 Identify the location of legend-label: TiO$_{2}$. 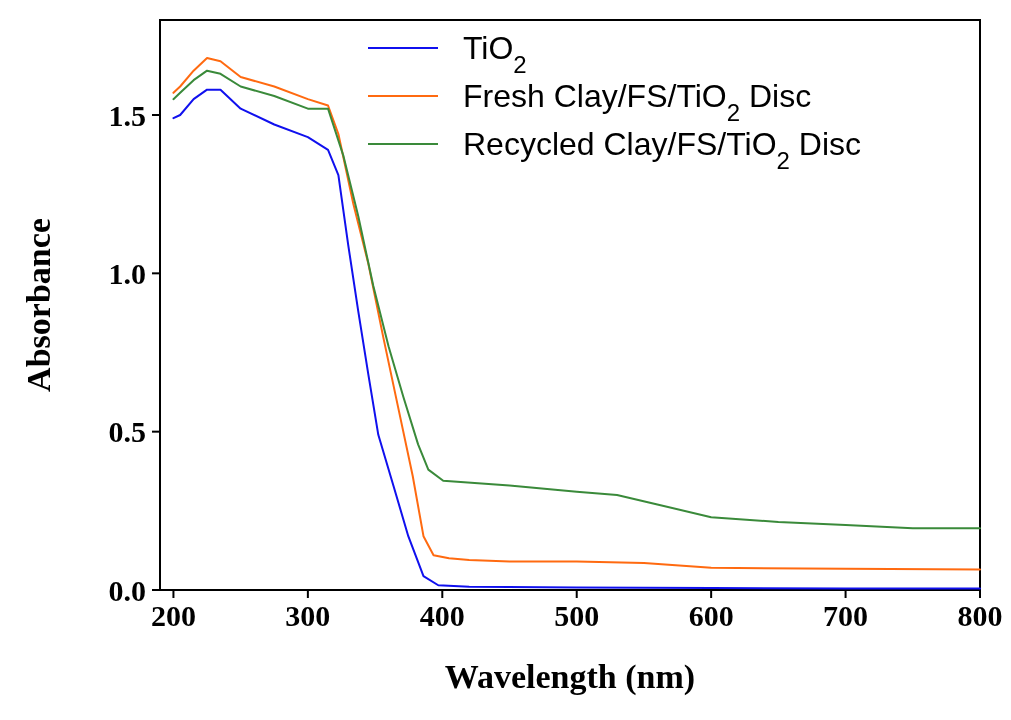
(495, 54).